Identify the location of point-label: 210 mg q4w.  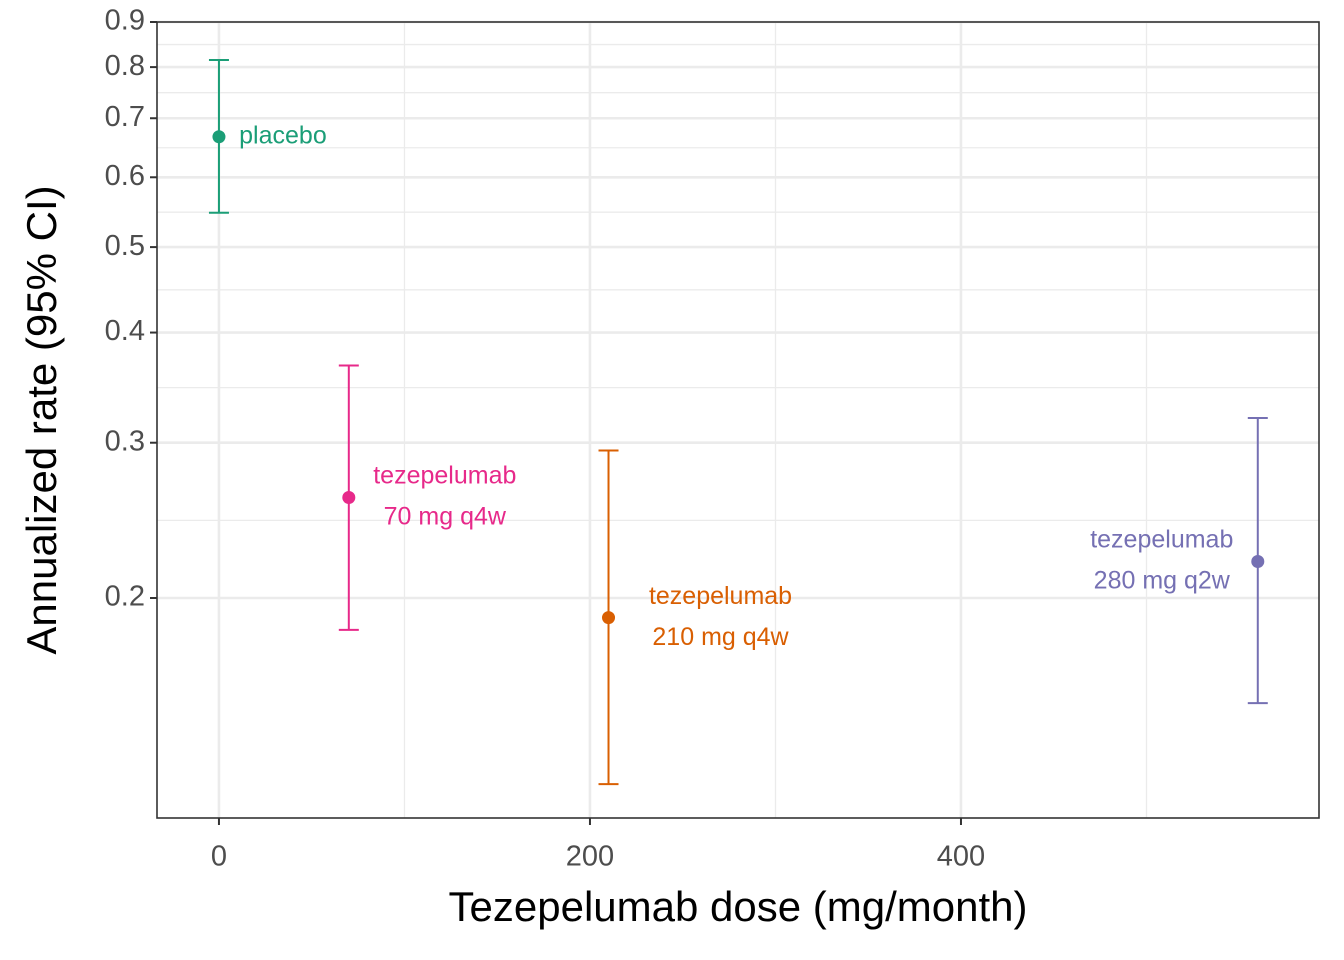
(720, 637).